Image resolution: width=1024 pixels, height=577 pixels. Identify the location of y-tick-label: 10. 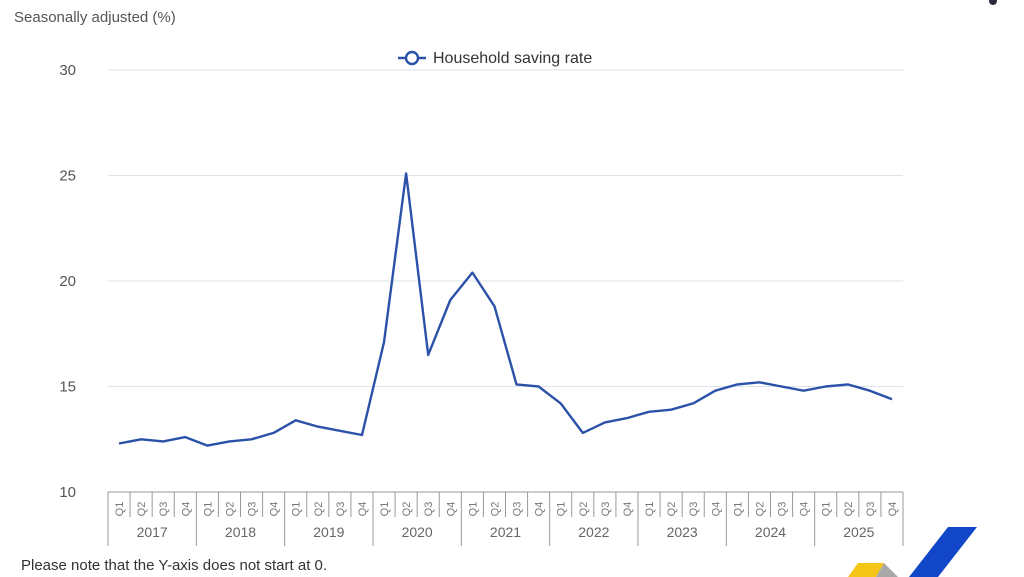
(67, 492).